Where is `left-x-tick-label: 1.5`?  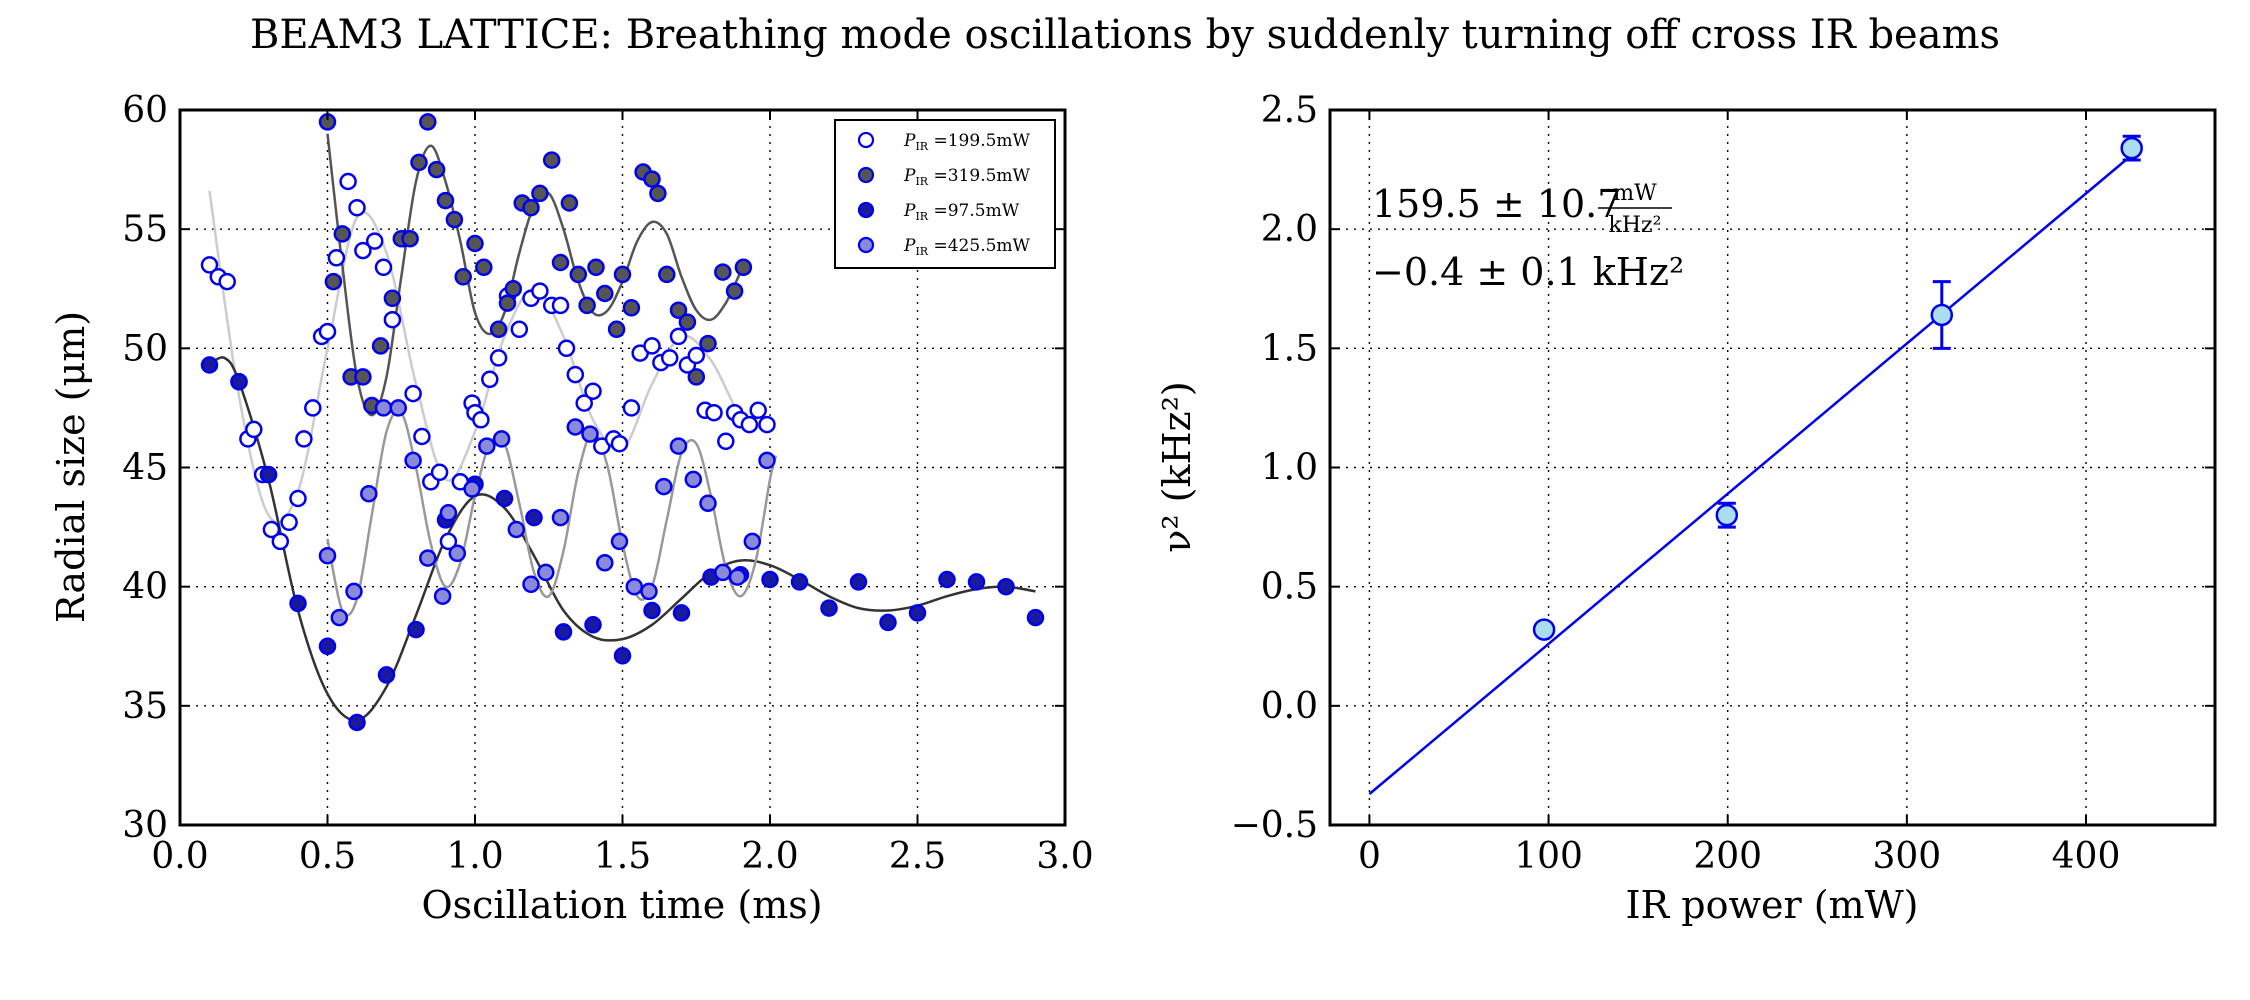 left-x-tick-label: 1.5 is located at coordinates (622, 856).